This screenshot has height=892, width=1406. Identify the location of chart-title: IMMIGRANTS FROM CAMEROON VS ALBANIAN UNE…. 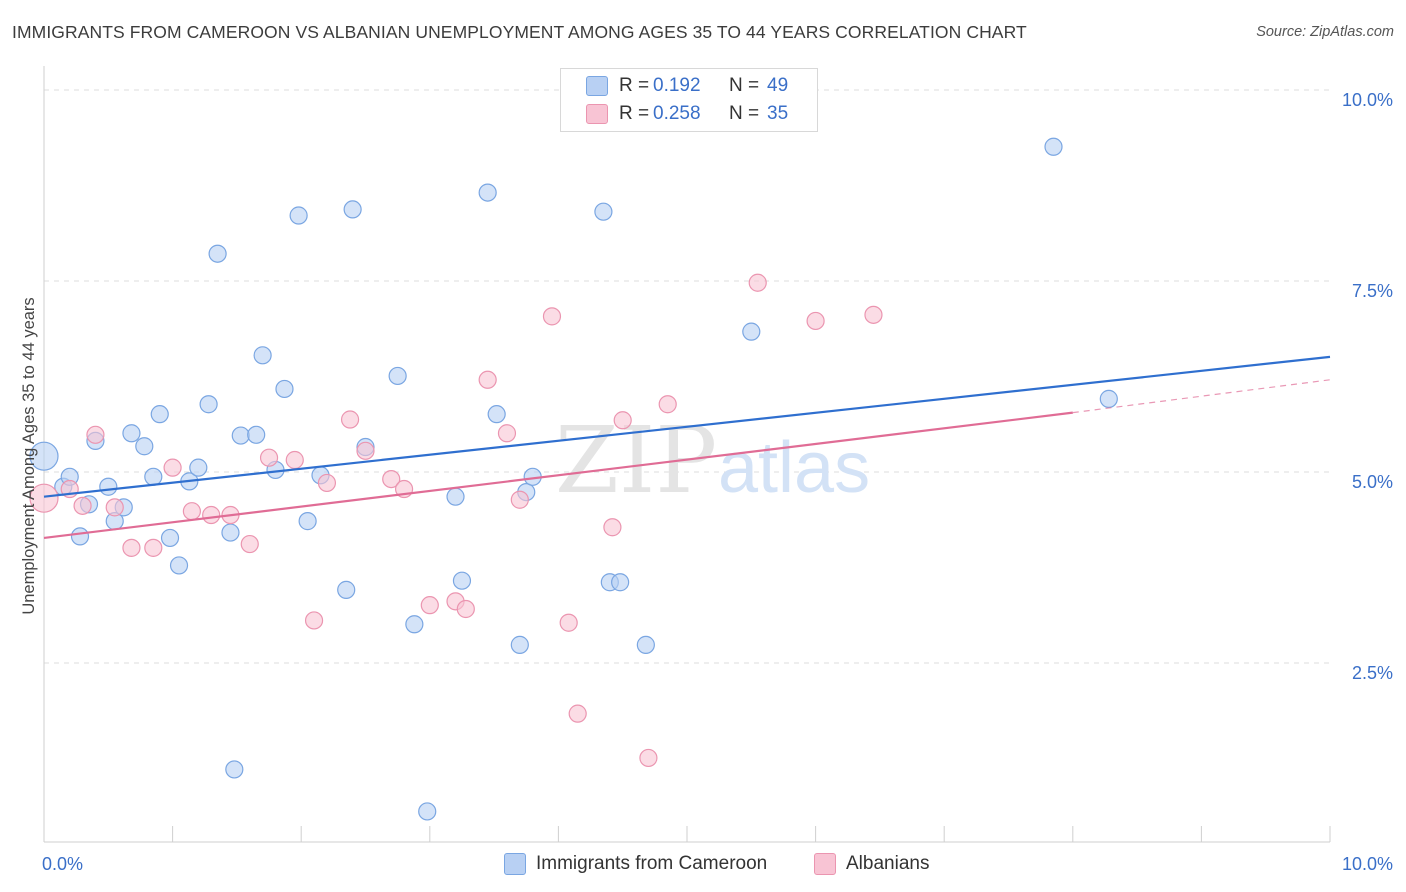
(519, 32).